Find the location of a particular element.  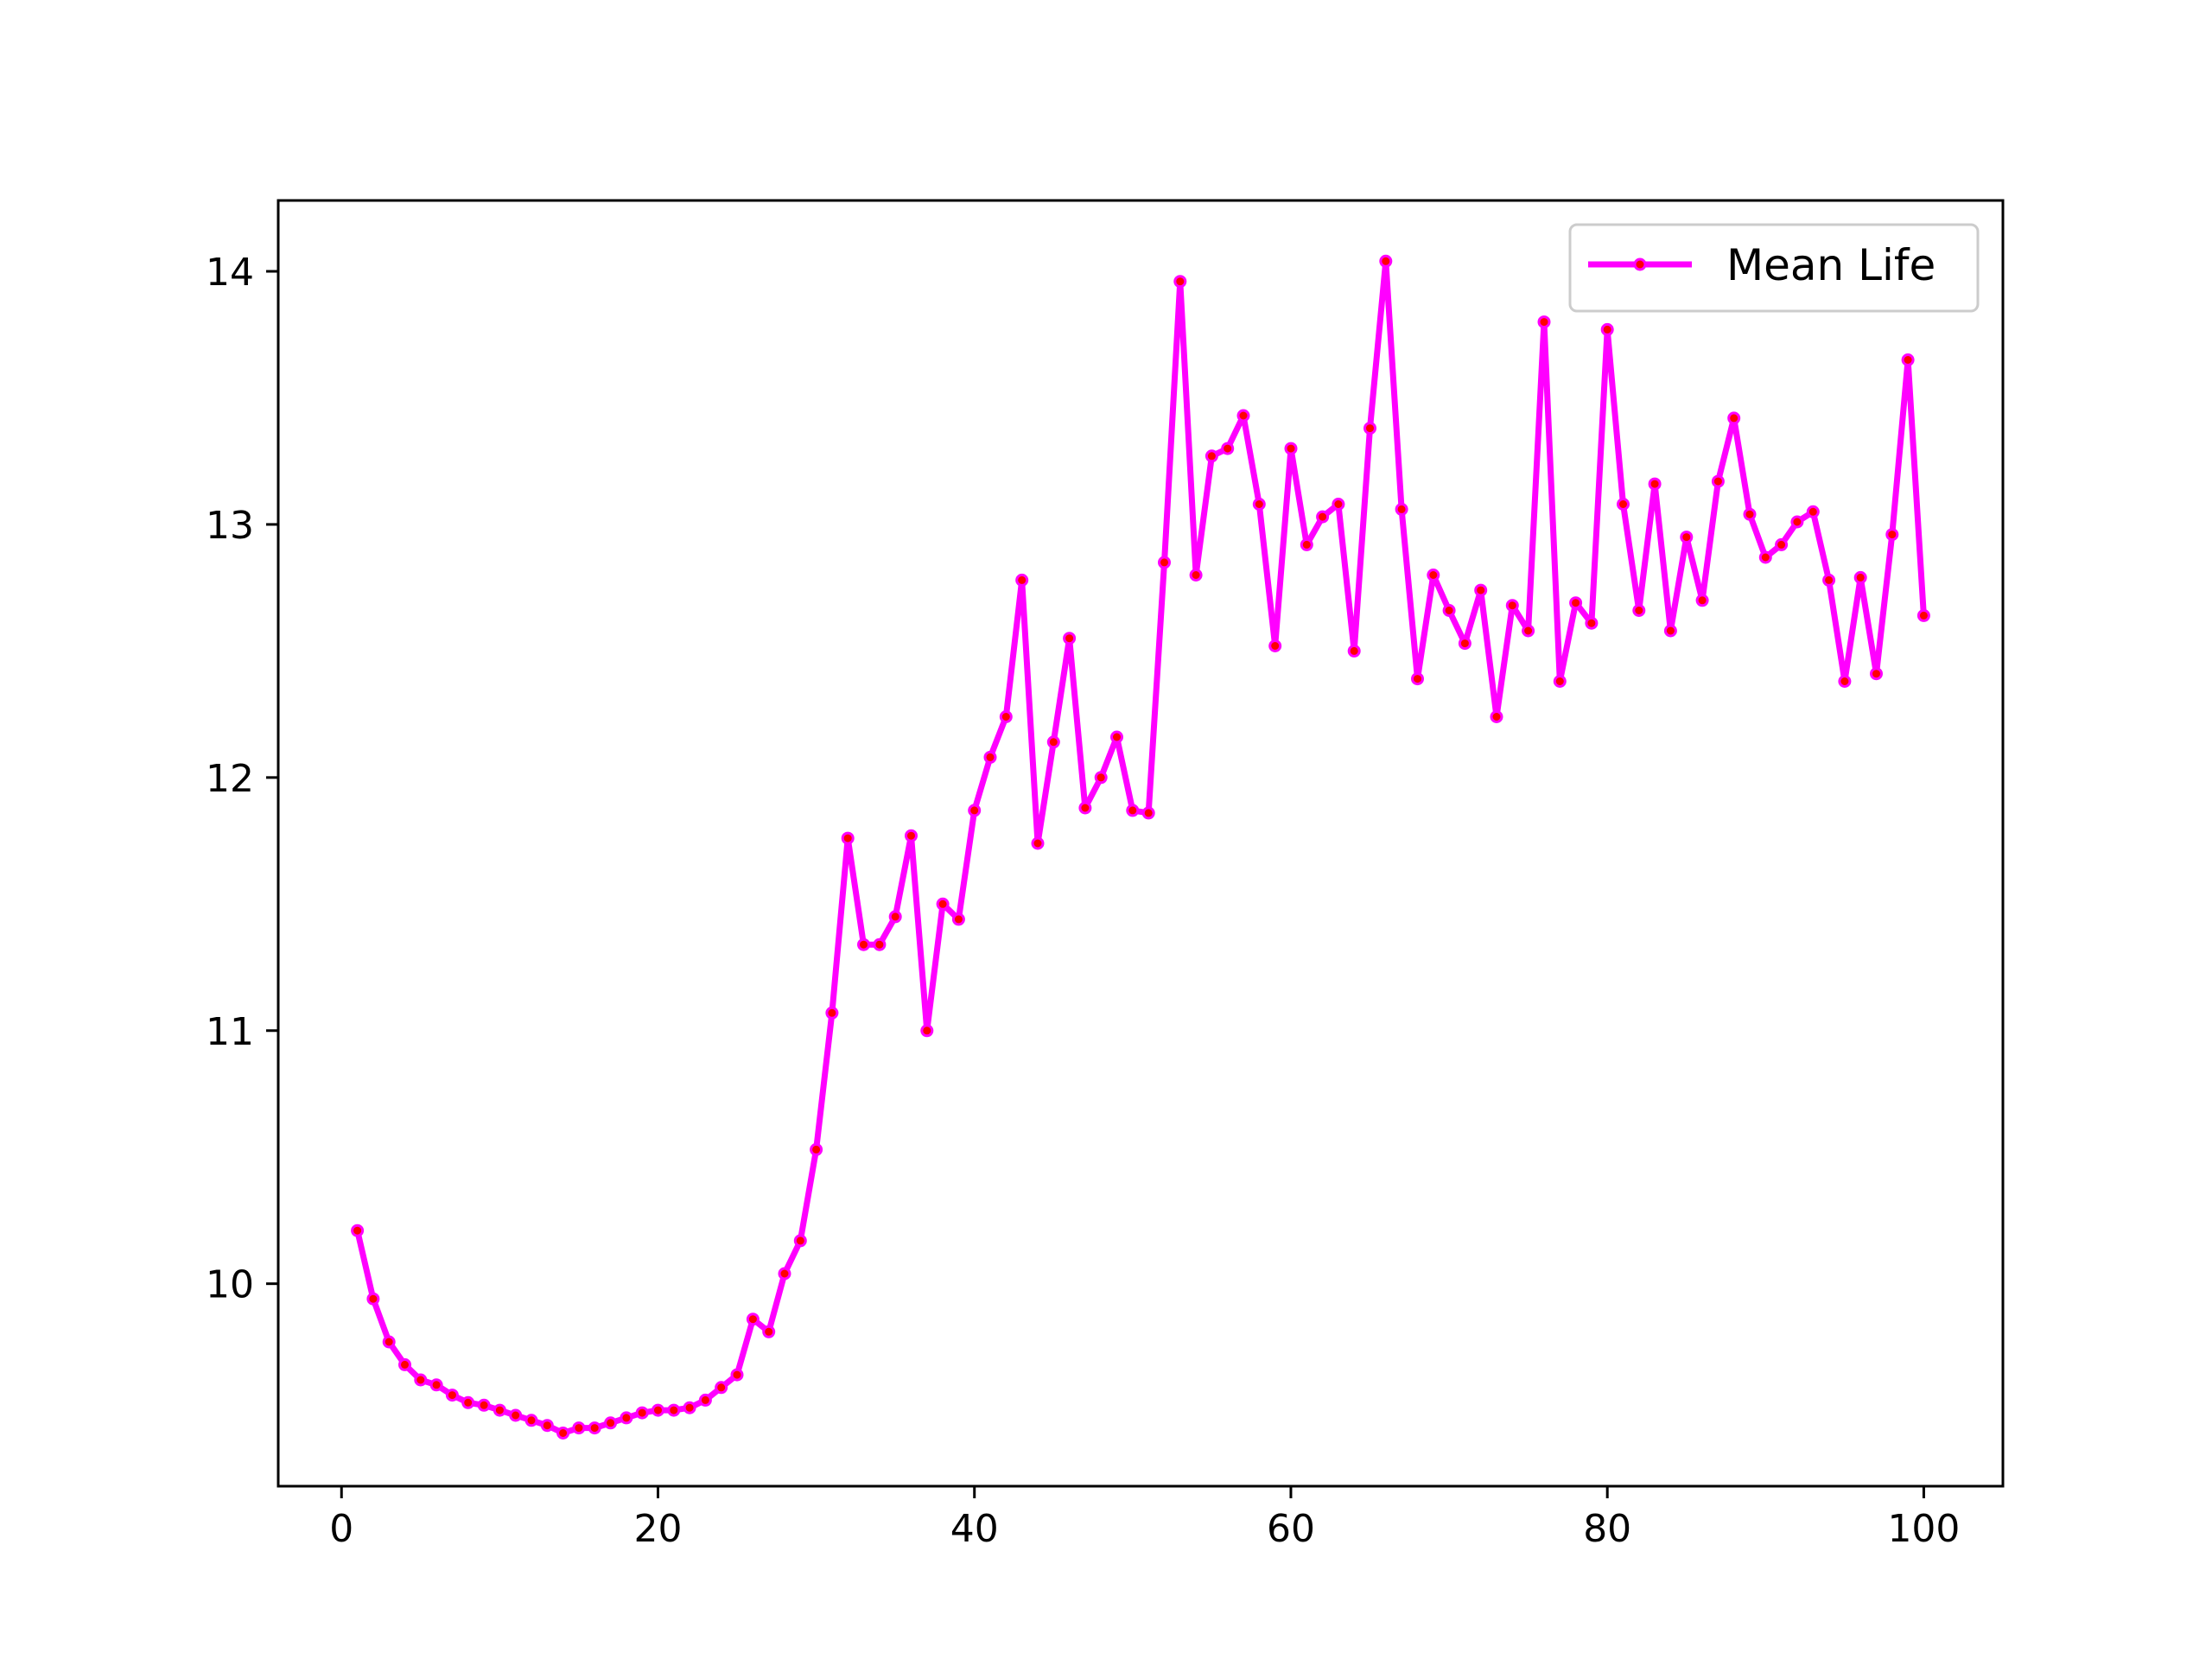

legend: Mean Life is located at coordinates (1774, 268).